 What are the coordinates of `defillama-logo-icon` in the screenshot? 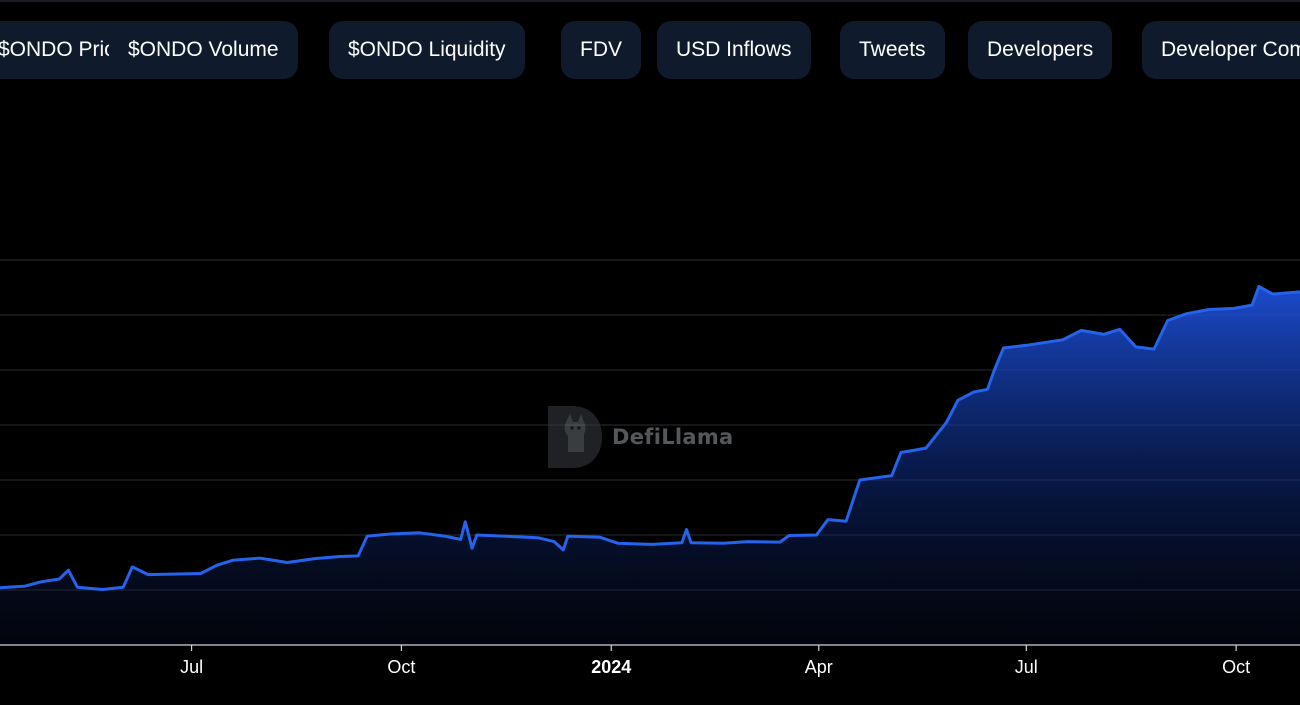 It's located at (575, 437).